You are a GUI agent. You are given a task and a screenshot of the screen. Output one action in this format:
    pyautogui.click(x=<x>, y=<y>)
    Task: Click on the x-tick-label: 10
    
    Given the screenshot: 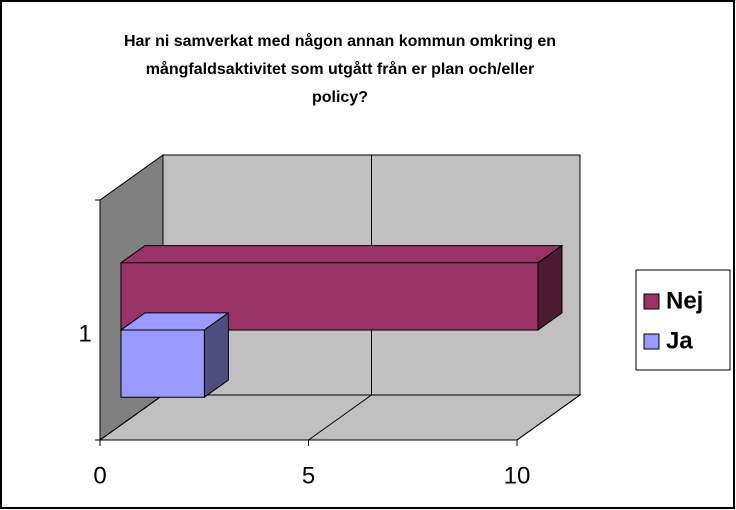 What is the action you would take?
    pyautogui.click(x=517, y=475)
    